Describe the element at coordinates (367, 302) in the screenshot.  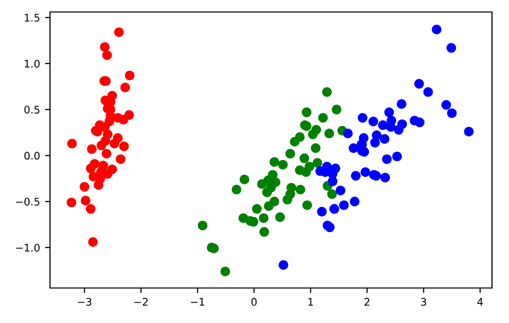
I see `x-tick-label: 2` at that location.